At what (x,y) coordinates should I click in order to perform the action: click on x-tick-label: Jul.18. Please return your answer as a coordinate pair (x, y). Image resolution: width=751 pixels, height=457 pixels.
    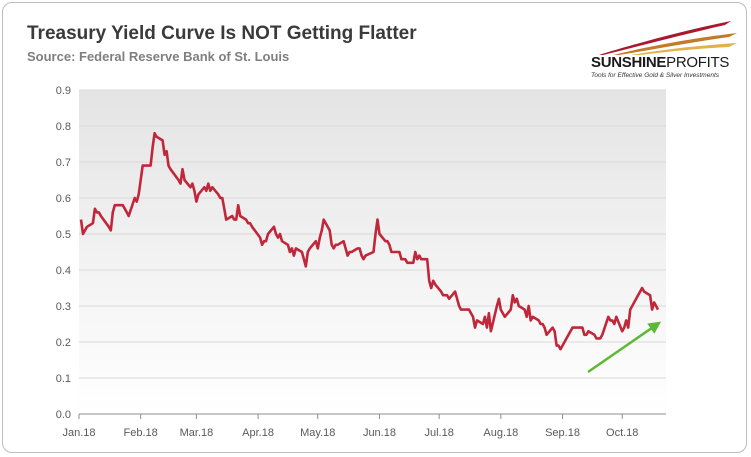
    Looking at the image, I should click on (438, 433).